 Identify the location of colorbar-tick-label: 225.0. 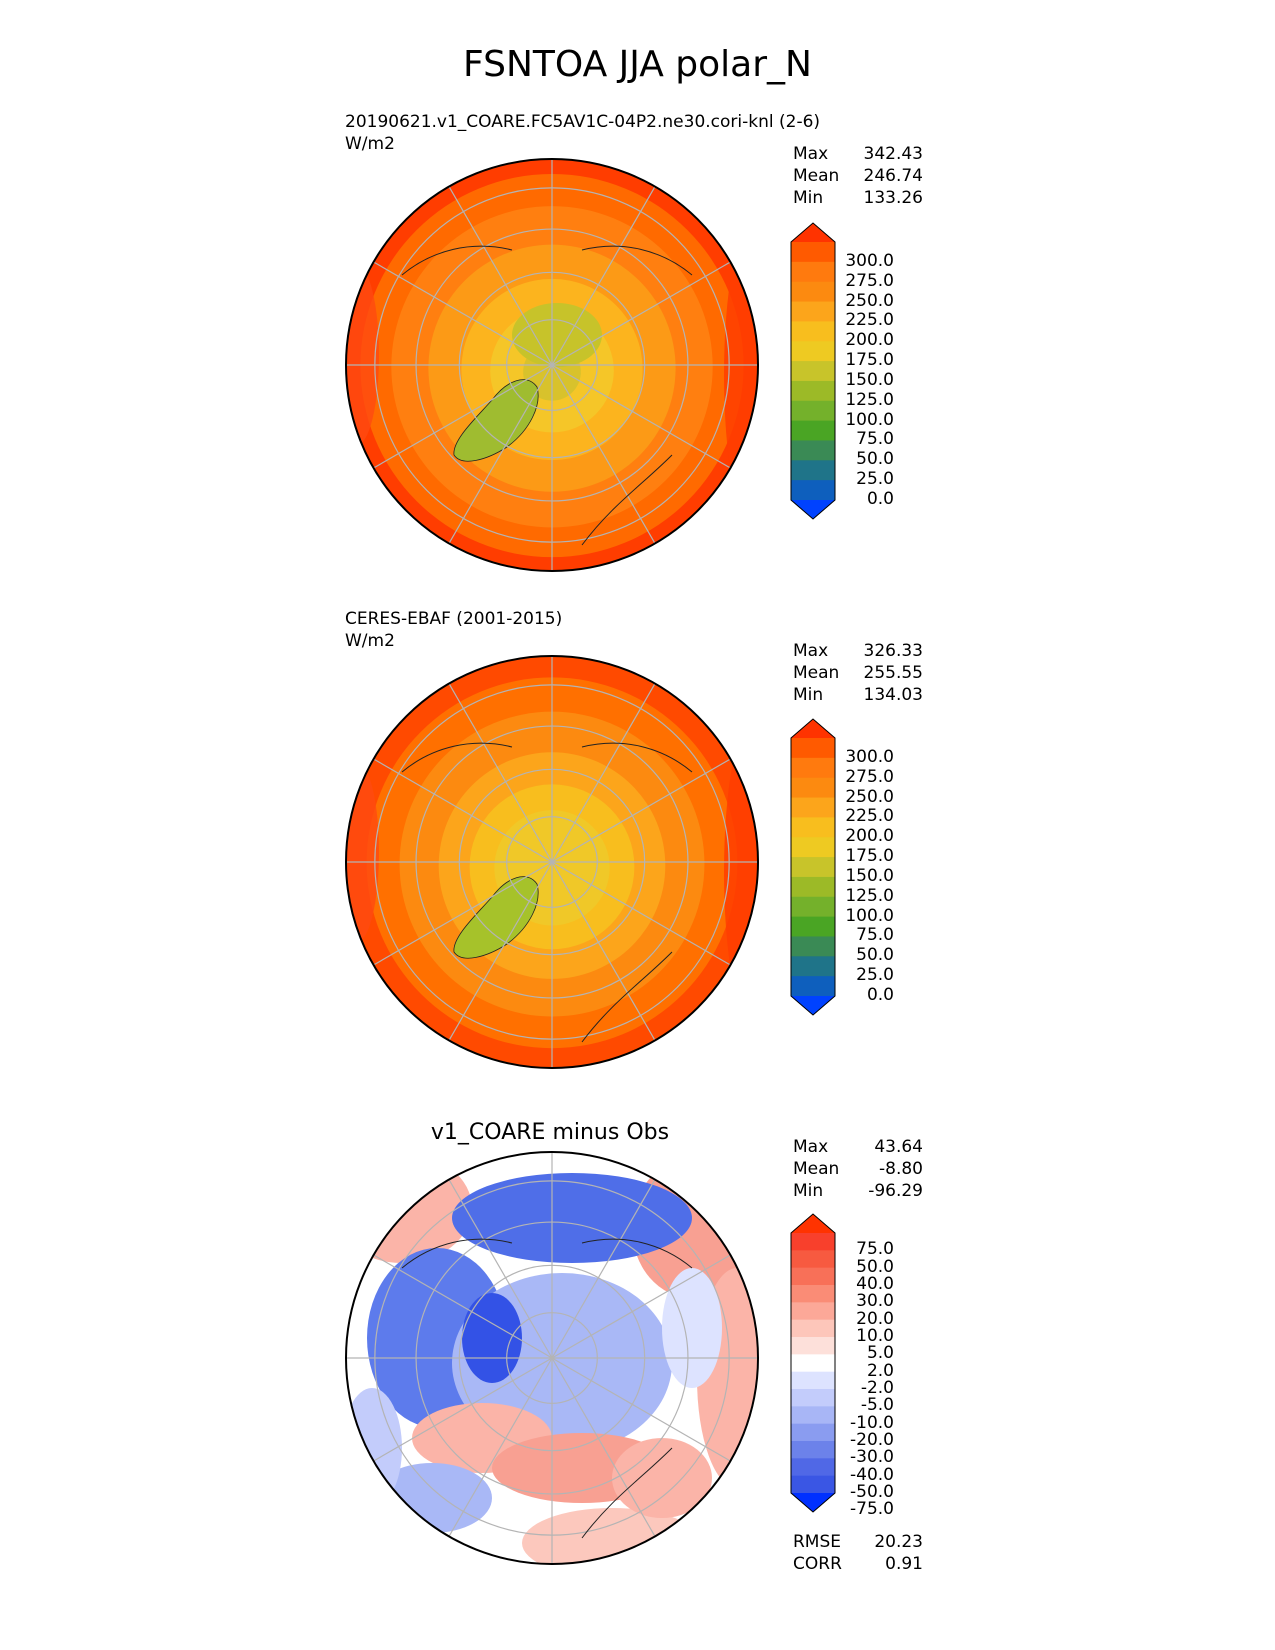
(869, 320).